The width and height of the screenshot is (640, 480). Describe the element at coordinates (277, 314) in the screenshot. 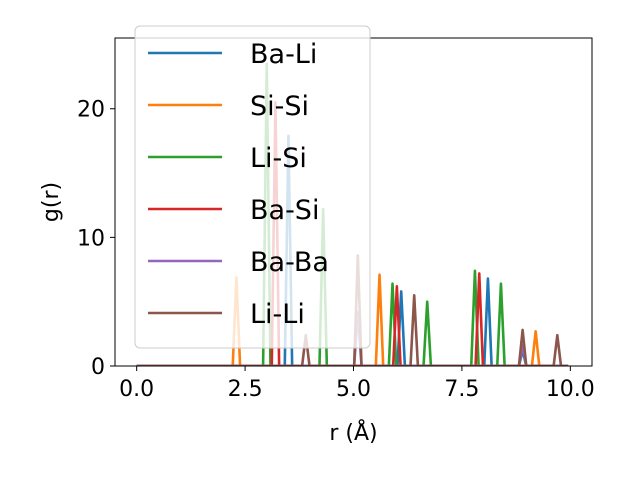

I see `legend-label: Li-Li` at that location.